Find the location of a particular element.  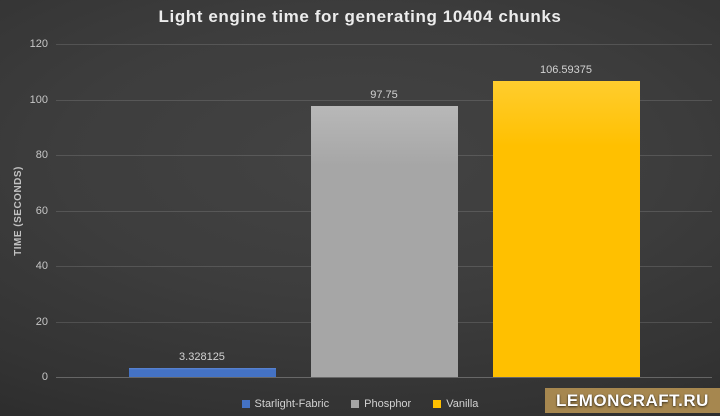

bar-value-label: 106.59375 is located at coordinates (566, 70).